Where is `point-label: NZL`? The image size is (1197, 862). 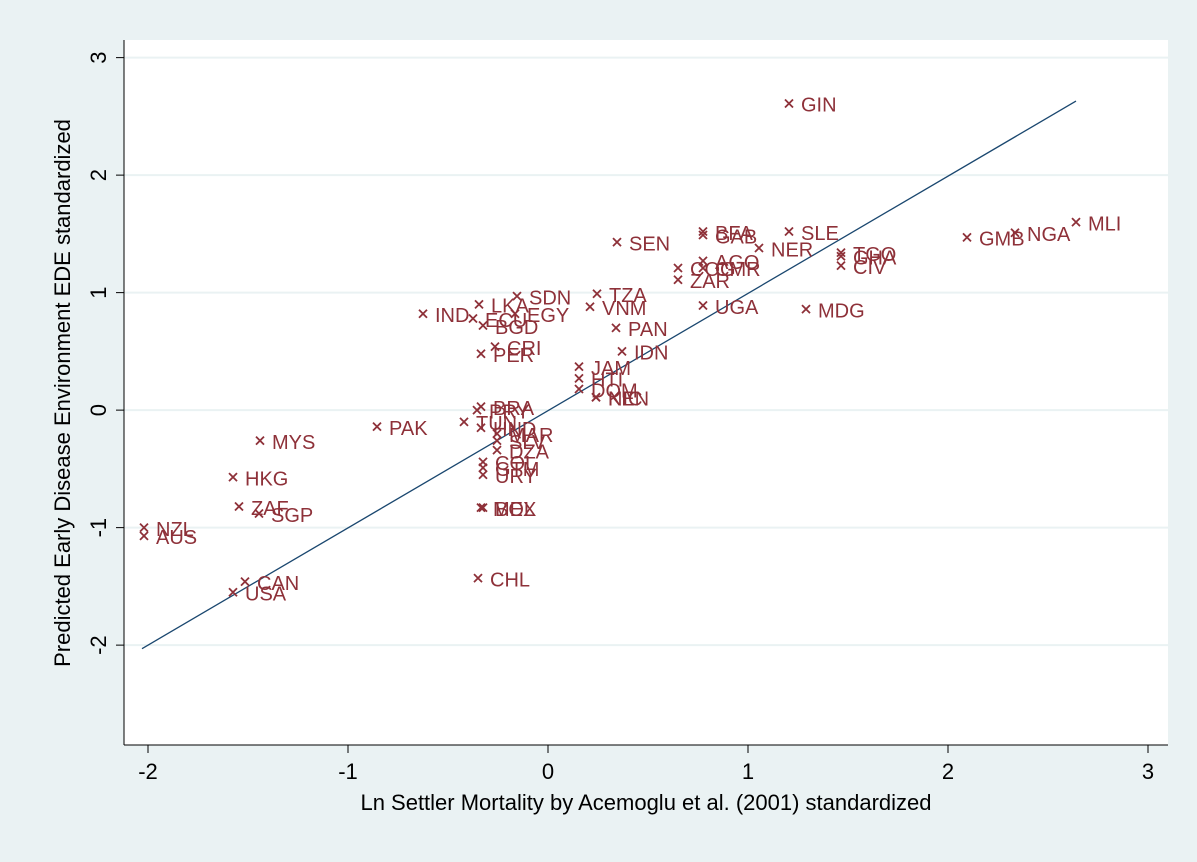 point-label: NZL is located at coordinates (175, 530).